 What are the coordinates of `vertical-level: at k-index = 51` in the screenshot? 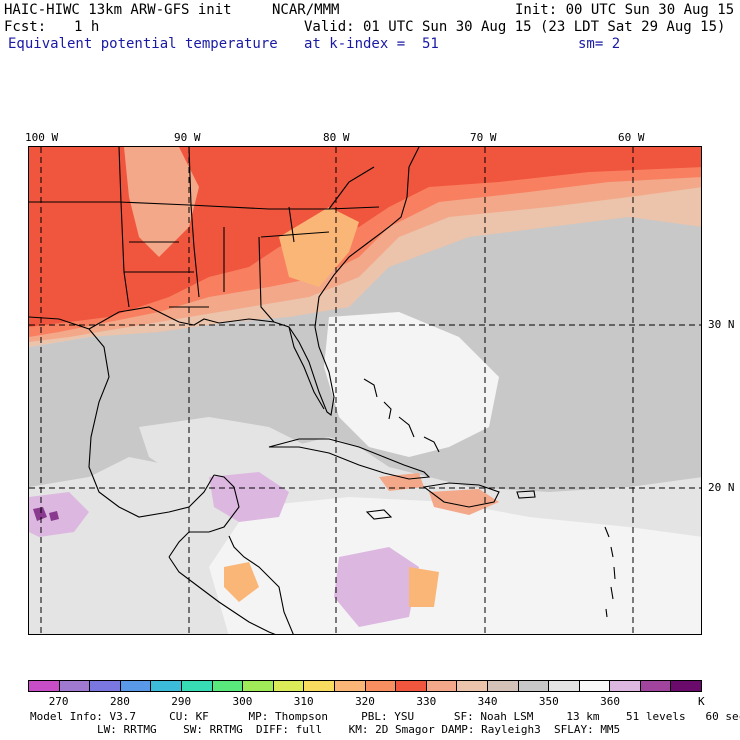 It's located at (371, 44).